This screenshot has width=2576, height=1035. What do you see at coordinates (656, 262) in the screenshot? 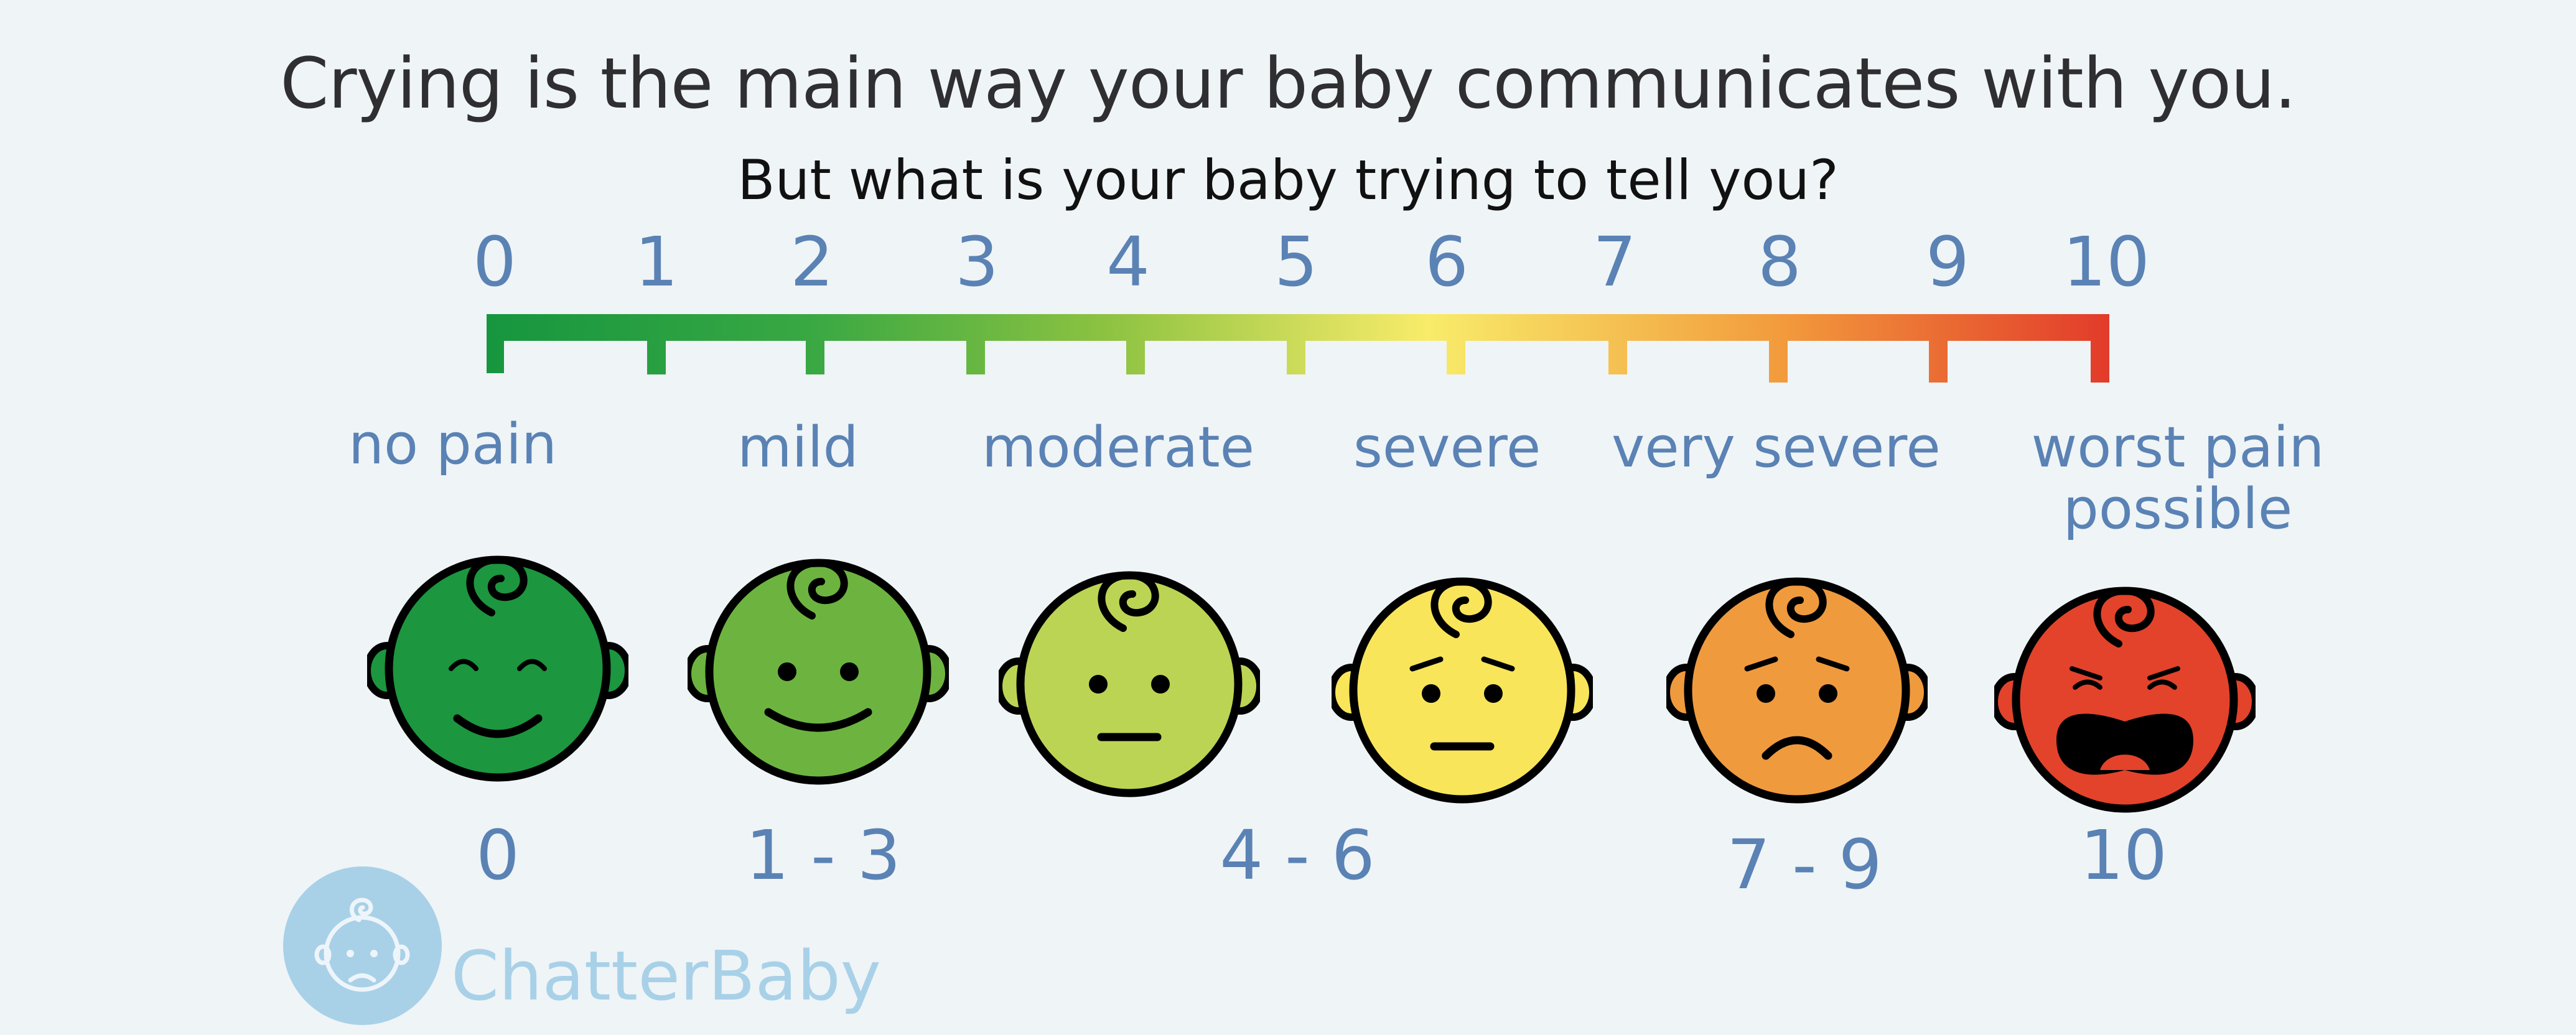
I see `scale-number-1: 1` at bounding box center [656, 262].